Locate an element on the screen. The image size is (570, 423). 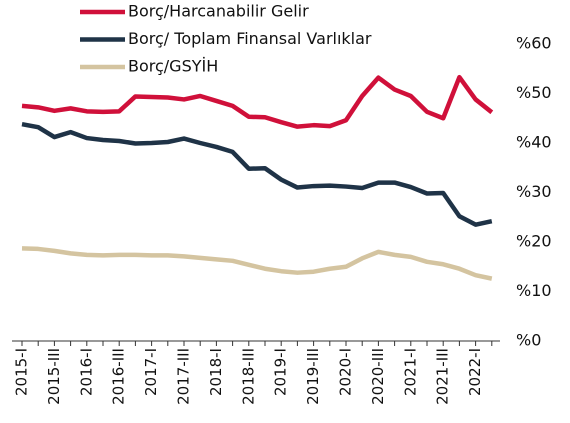
x-tick-label: 2020-III is located at coordinates (378, 376).